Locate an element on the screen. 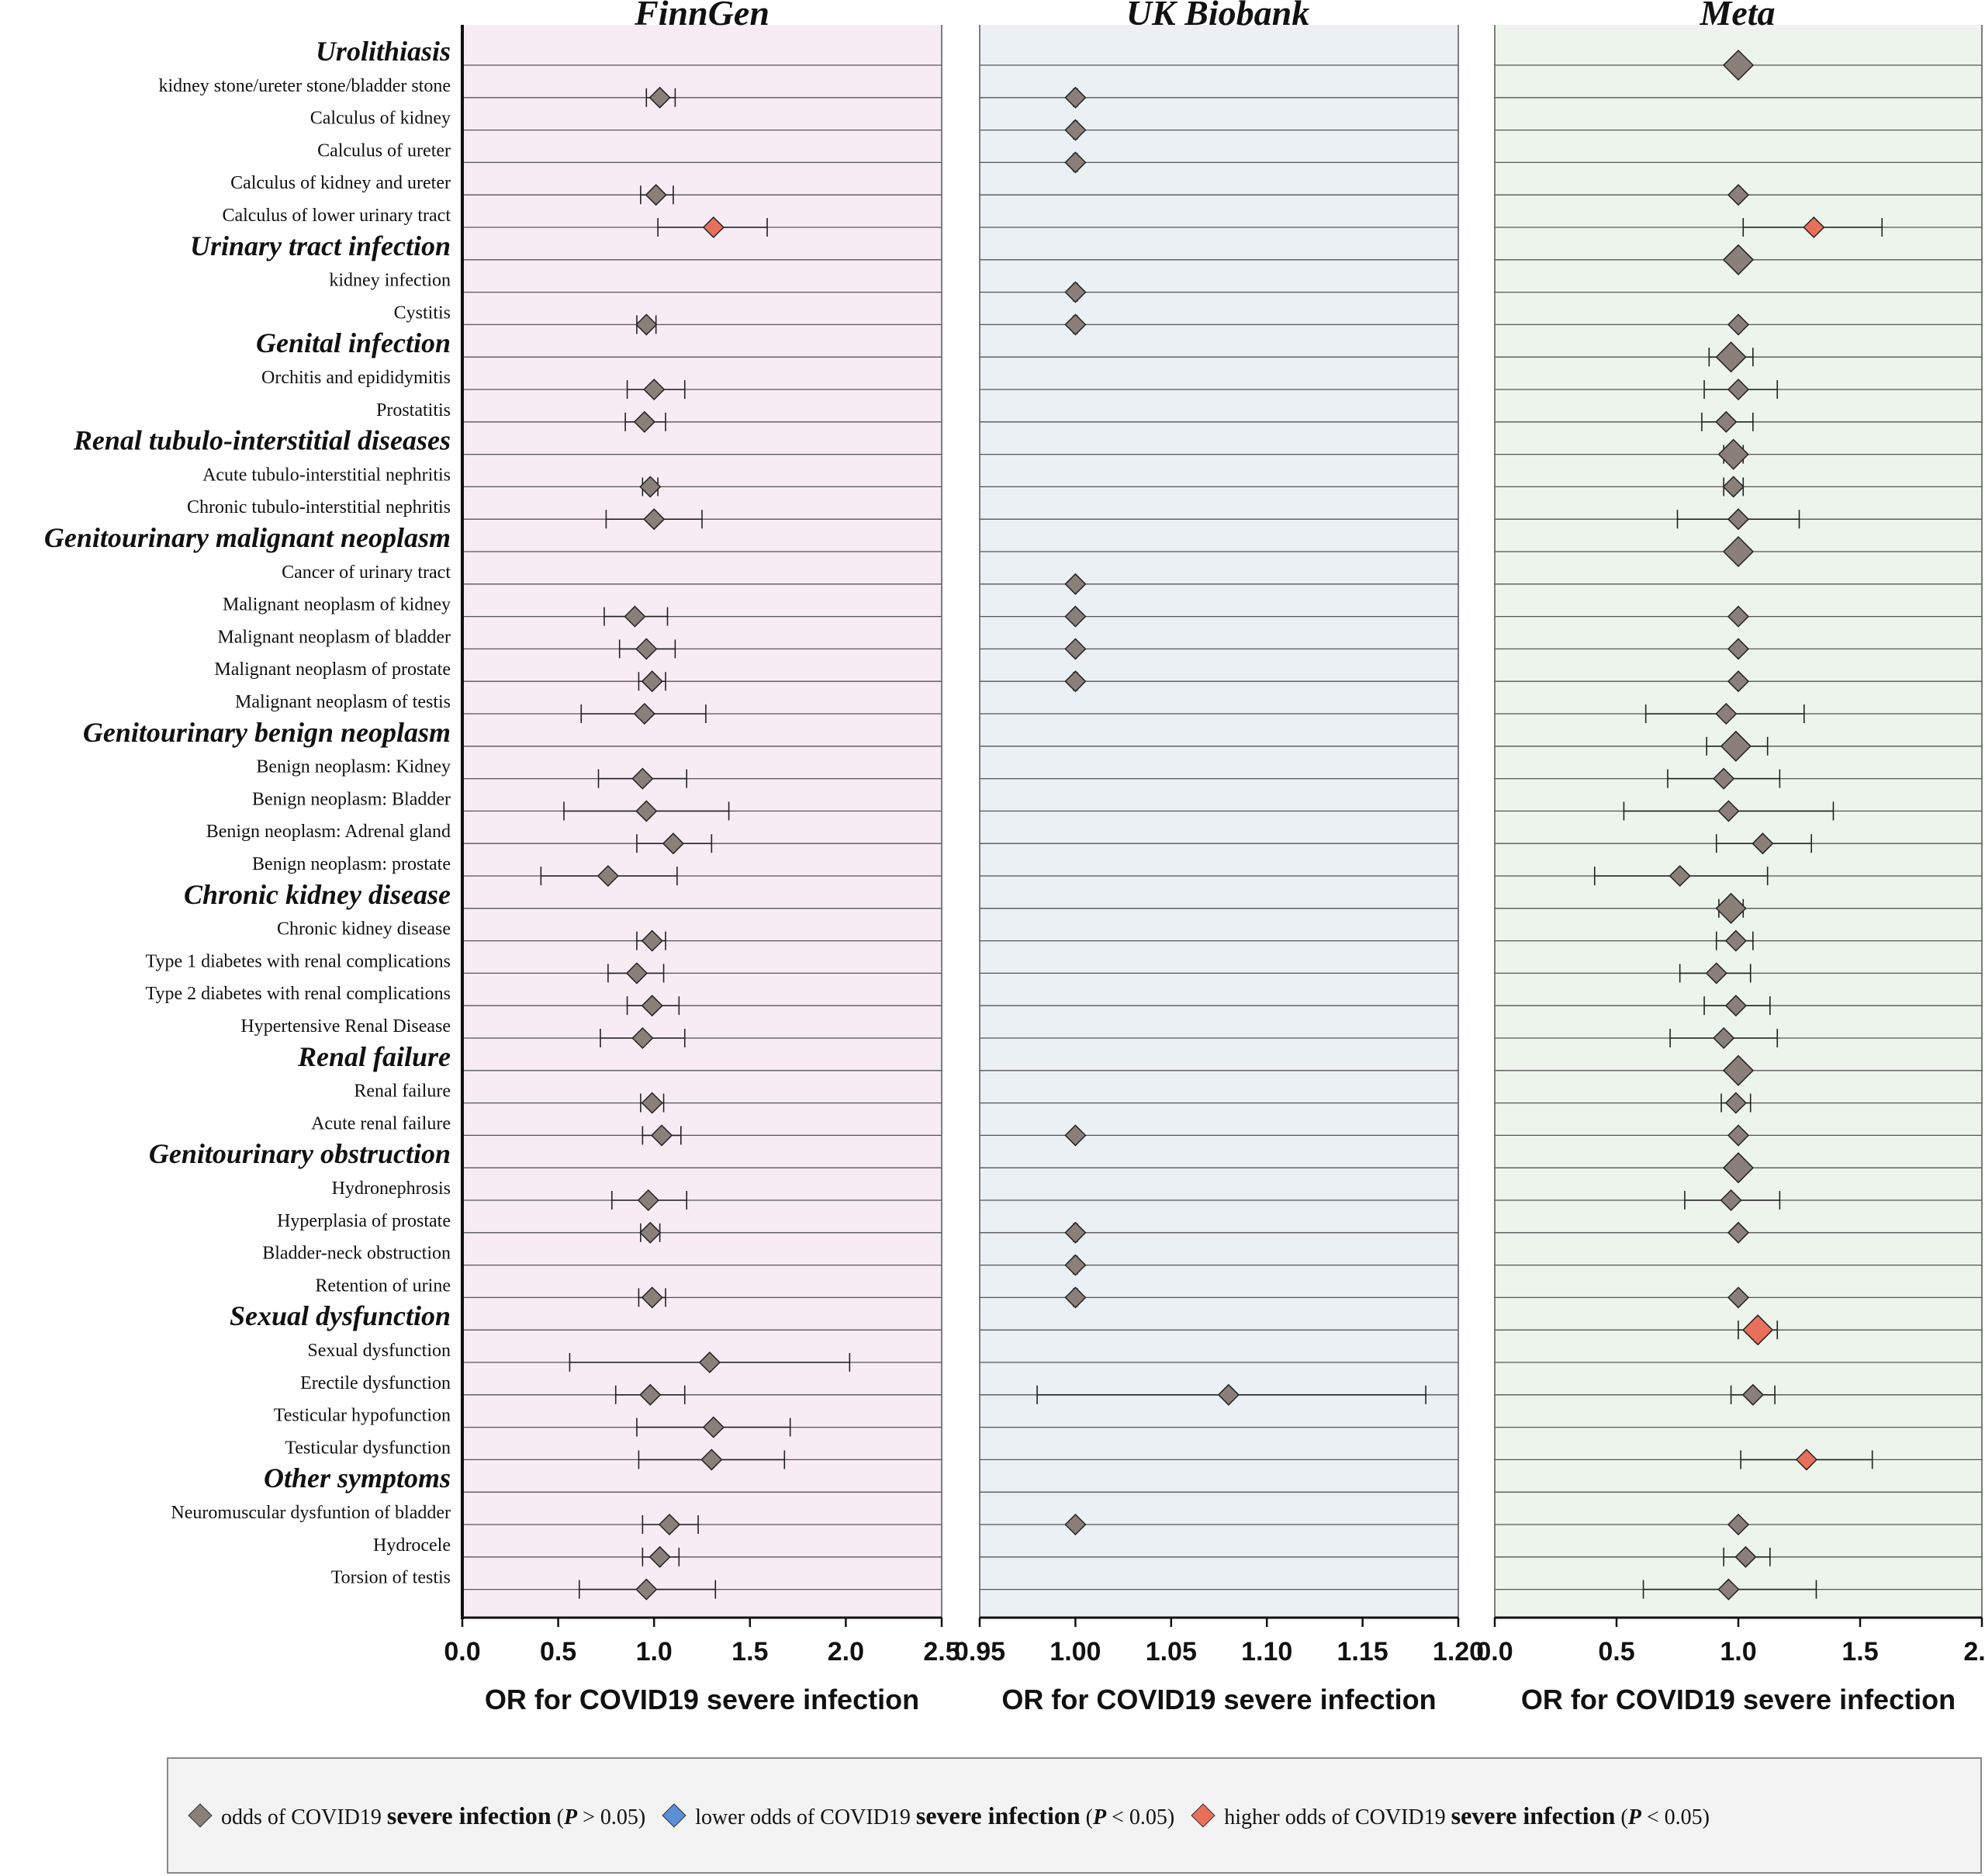 This screenshot has height=1876, width=1985. x-tick-label: 2.5 is located at coordinates (941, 1652).